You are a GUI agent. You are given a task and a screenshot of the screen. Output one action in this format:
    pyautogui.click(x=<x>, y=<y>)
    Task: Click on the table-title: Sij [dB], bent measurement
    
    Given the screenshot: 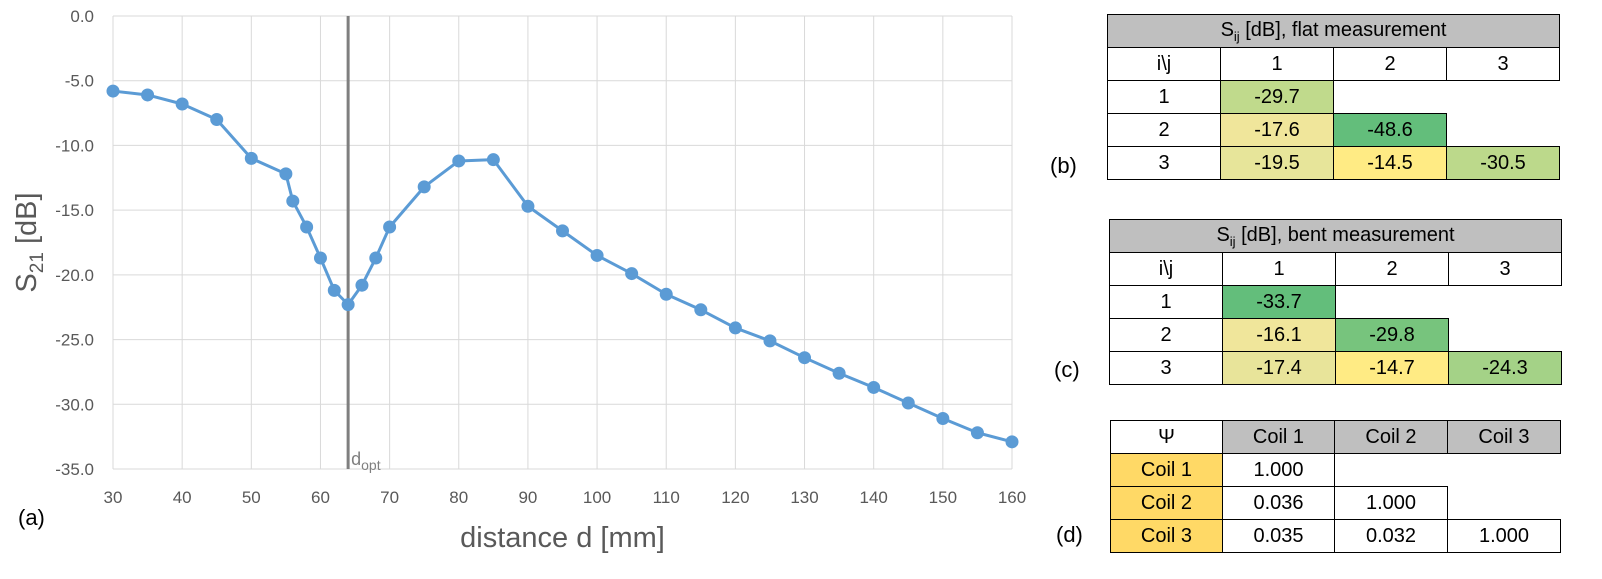 What is the action you would take?
    pyautogui.click(x=1335, y=236)
    